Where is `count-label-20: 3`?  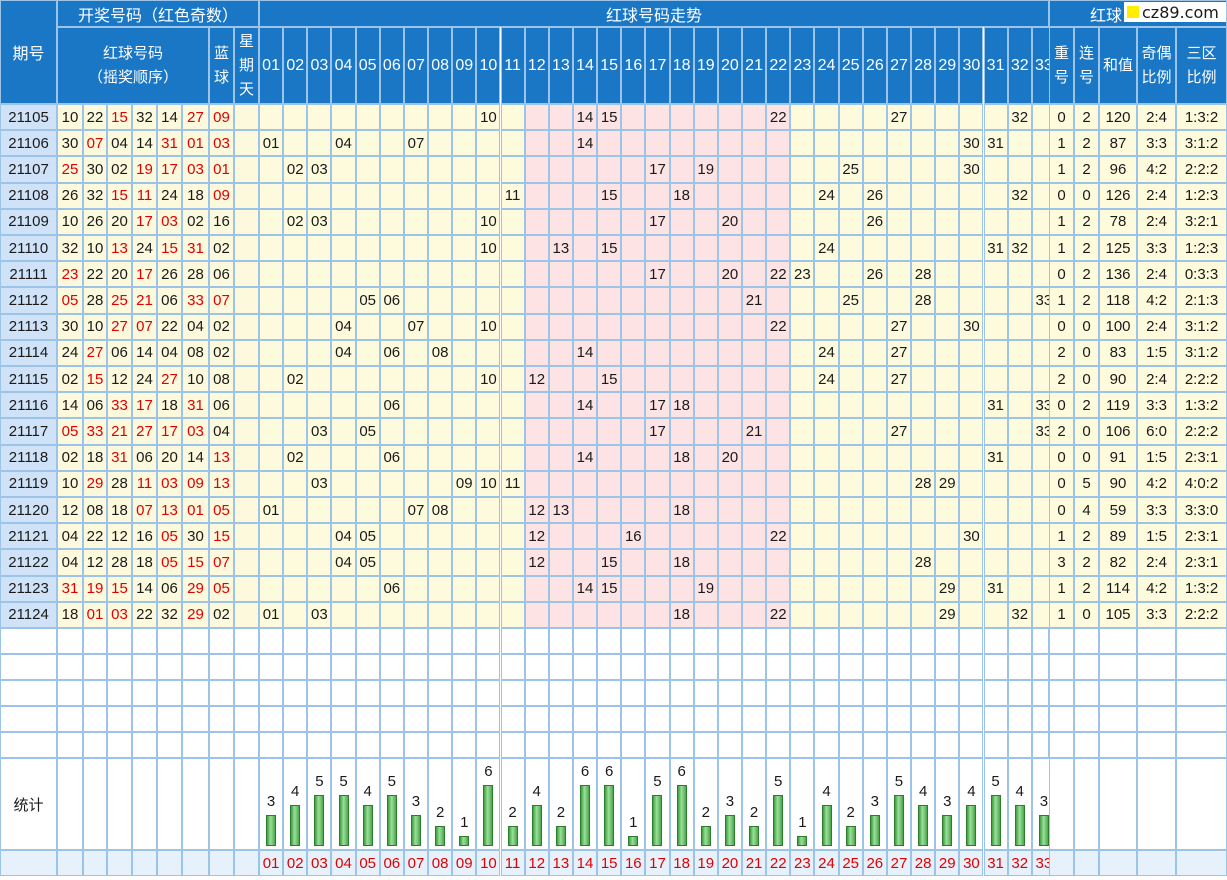 count-label-20: 3 is located at coordinates (730, 802).